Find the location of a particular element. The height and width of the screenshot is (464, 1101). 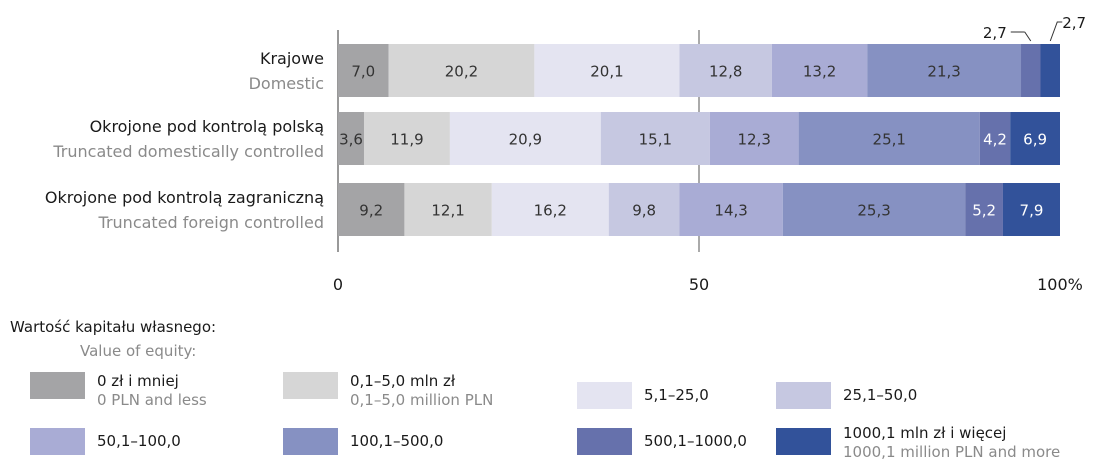

data-label: 3,6 is located at coordinates (351, 140).